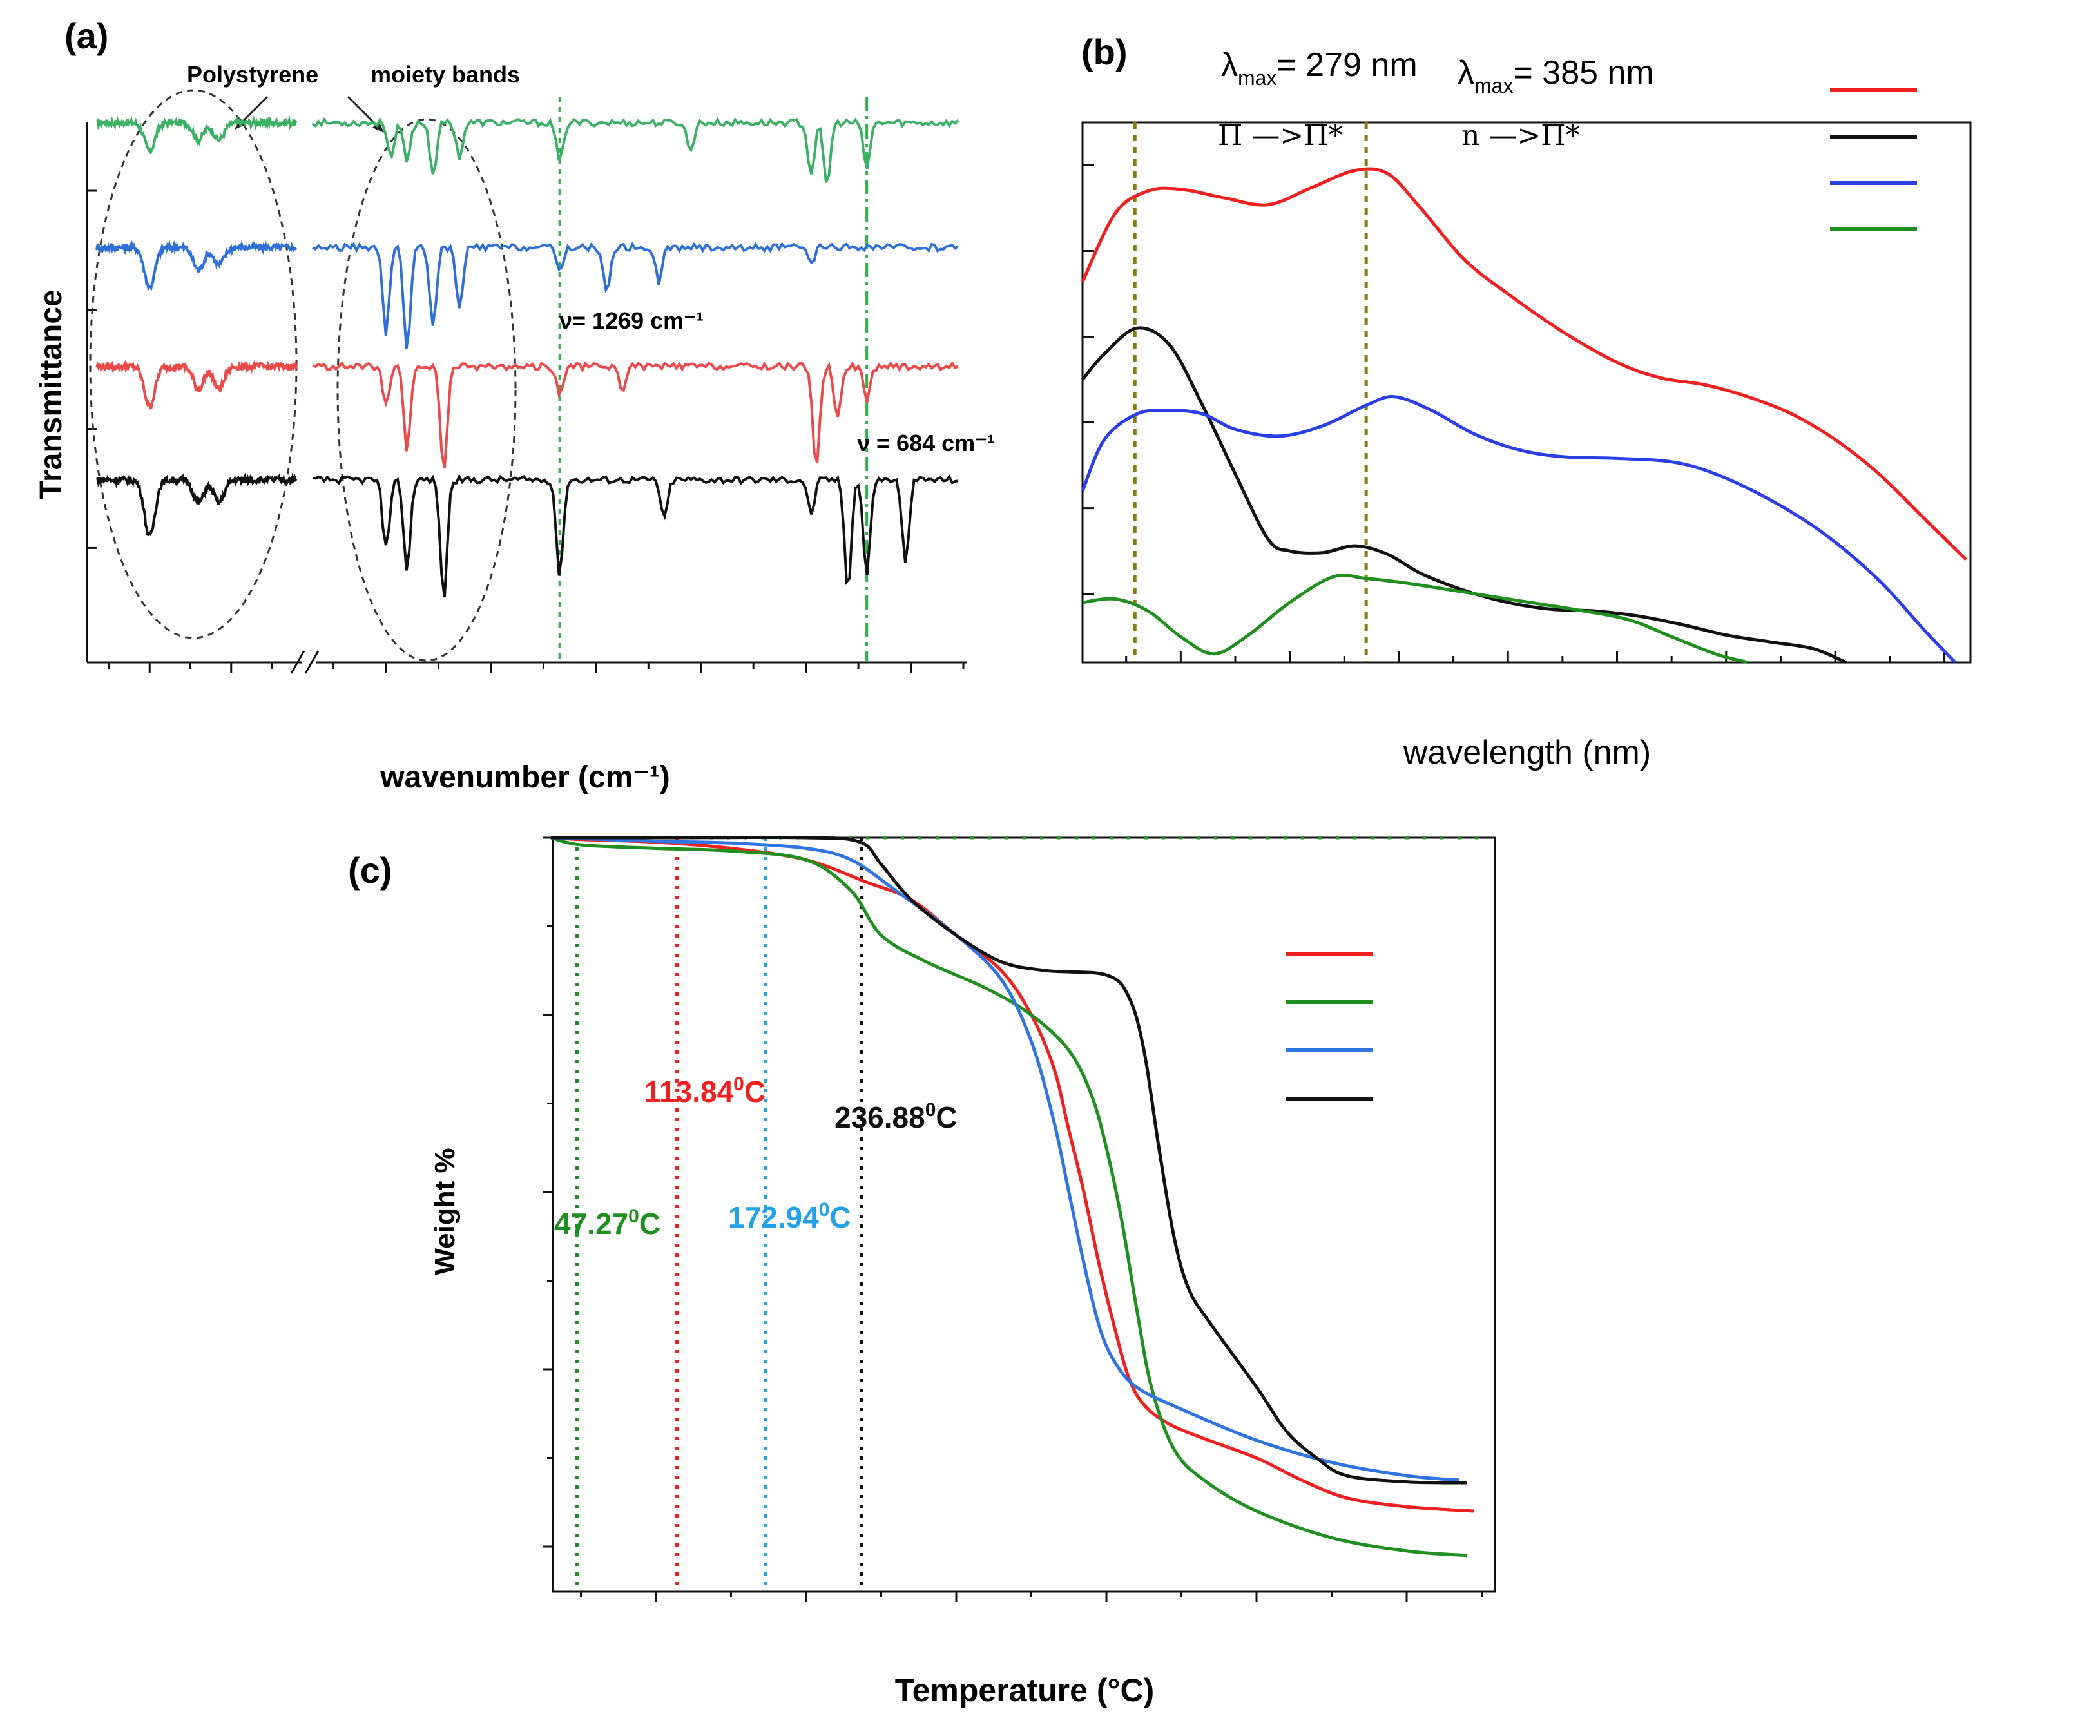 The image size is (2100, 1736). I want to click on panel-c-y-ticks, so click(548, 1192).